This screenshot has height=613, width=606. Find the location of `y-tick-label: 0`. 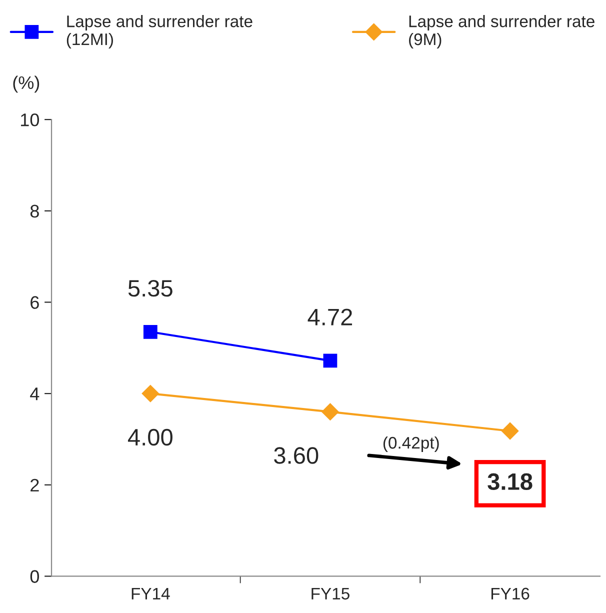

y-tick-label: 0 is located at coordinates (34, 576).